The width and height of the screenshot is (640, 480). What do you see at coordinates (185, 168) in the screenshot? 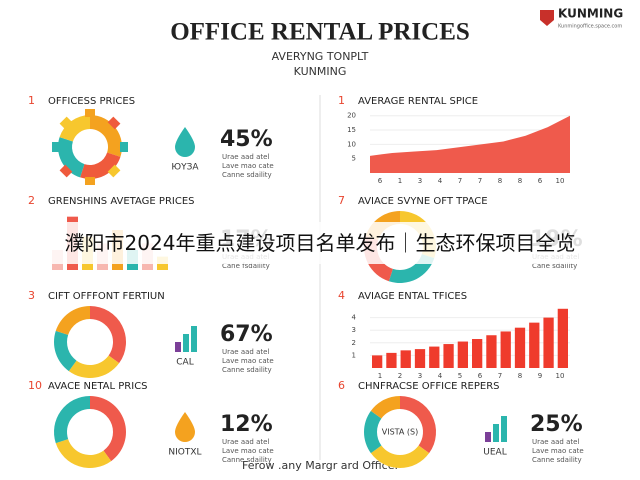
I see `icon-caption: ЮYЗA` at bounding box center [185, 168].